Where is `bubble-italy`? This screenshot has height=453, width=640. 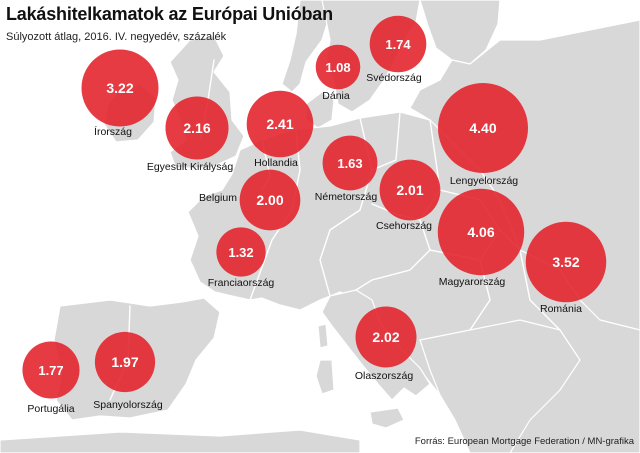 bubble-italy is located at coordinates (386, 337).